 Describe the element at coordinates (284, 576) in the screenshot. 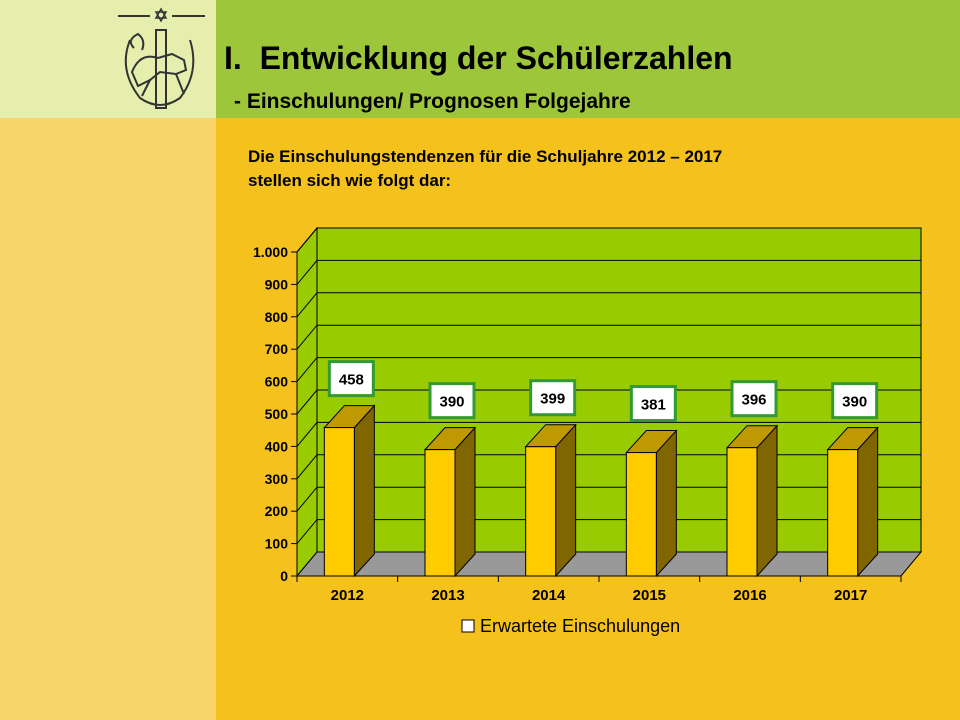

I see `y-tick-label: 0` at that location.